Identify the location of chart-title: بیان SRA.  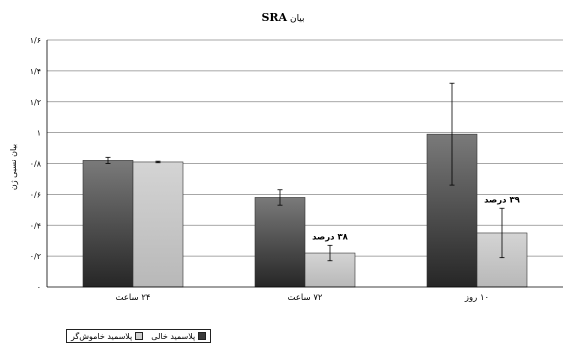
(282, 17).